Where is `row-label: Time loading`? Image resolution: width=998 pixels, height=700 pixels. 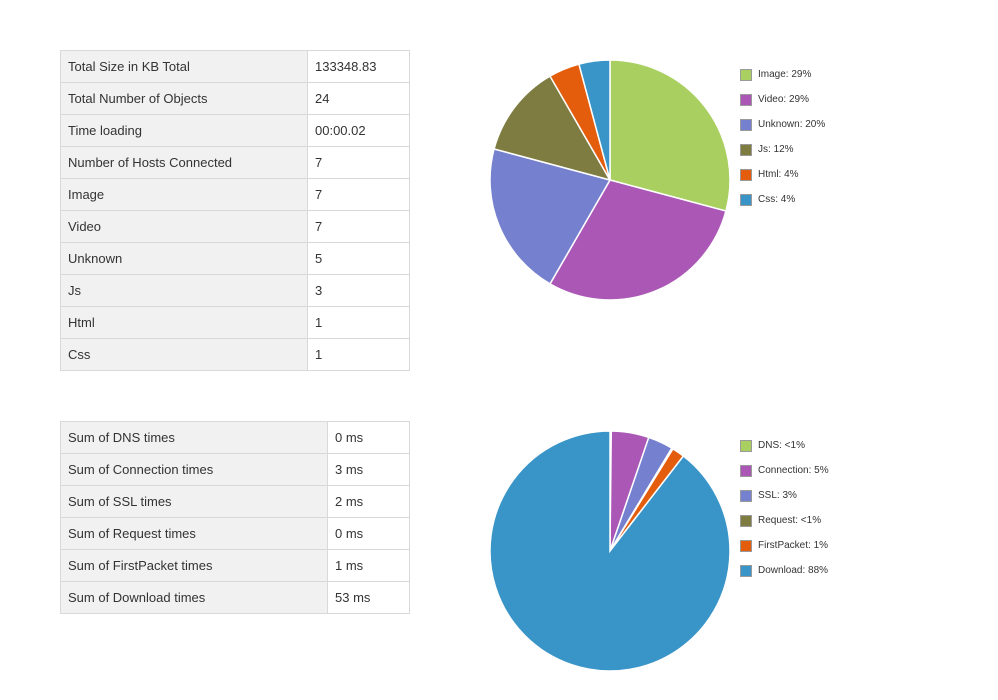 row-label: Time loading is located at coordinates (184, 130).